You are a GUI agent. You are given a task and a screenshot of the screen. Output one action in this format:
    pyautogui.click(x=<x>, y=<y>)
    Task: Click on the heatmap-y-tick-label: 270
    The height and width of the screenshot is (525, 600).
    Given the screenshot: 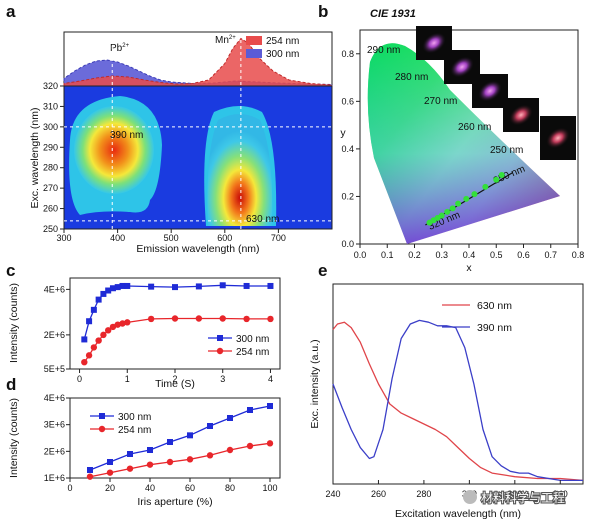 What is the action you would take?
    pyautogui.click(x=50, y=188)
    